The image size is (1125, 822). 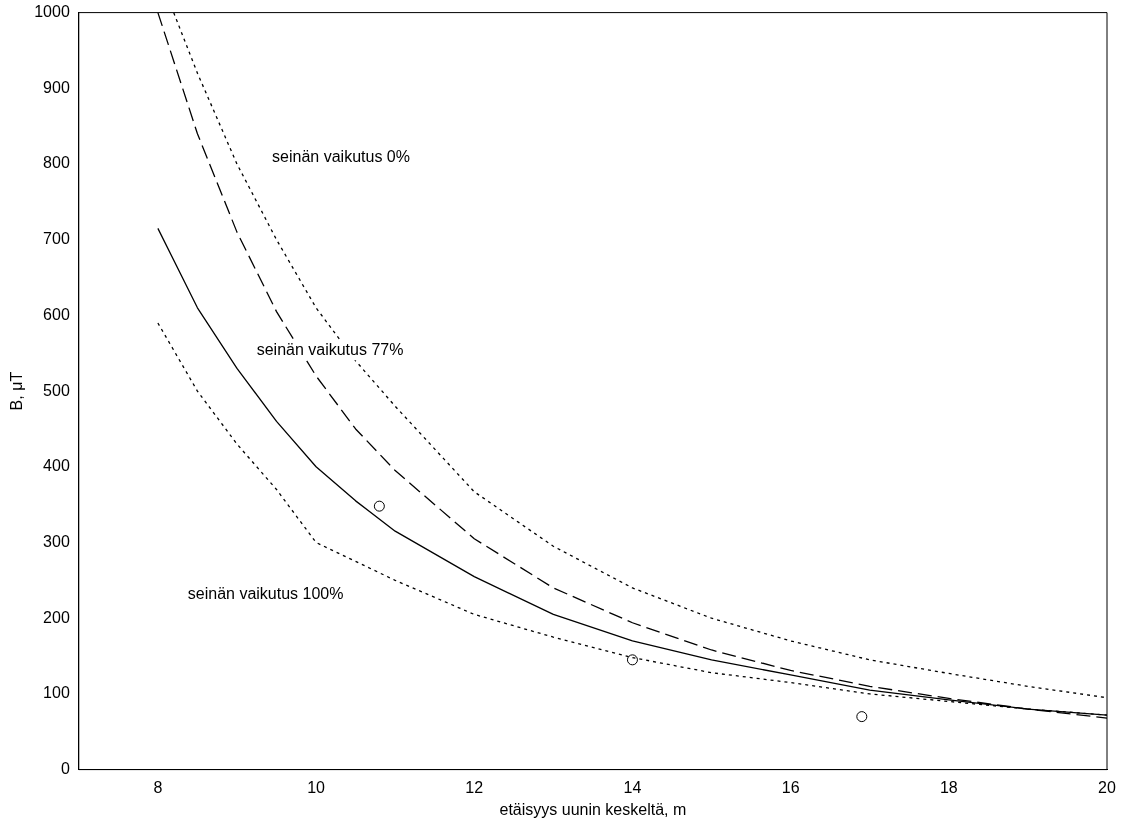 What do you see at coordinates (948, 787) in the screenshot?
I see `x-tick-label: 18` at bounding box center [948, 787].